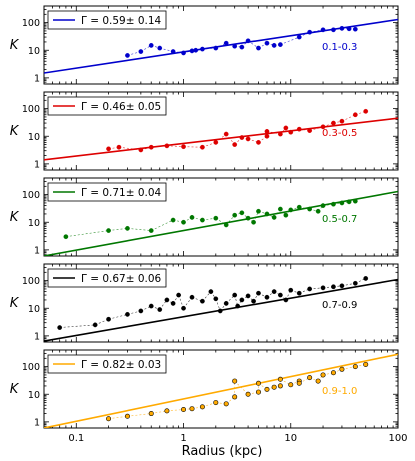 The width and height of the screenshot is (415, 461). I want to click on range-annotation: 0.5-0.7, so click(339, 219).